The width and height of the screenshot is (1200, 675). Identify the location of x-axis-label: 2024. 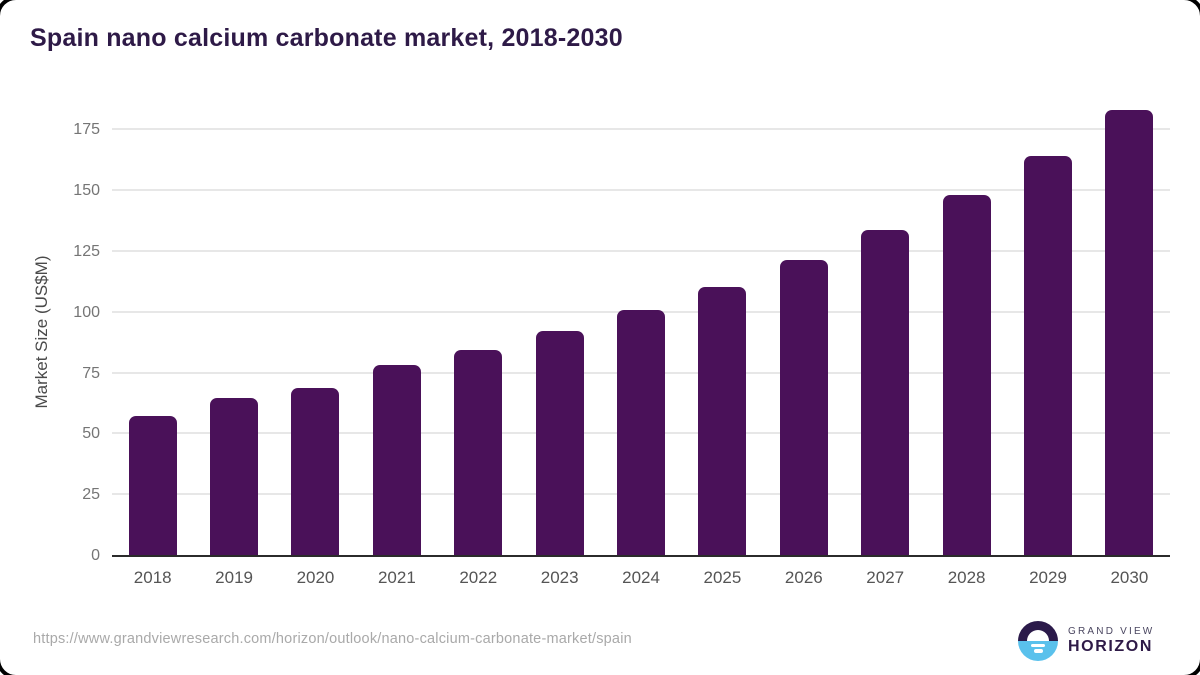
(641, 577).